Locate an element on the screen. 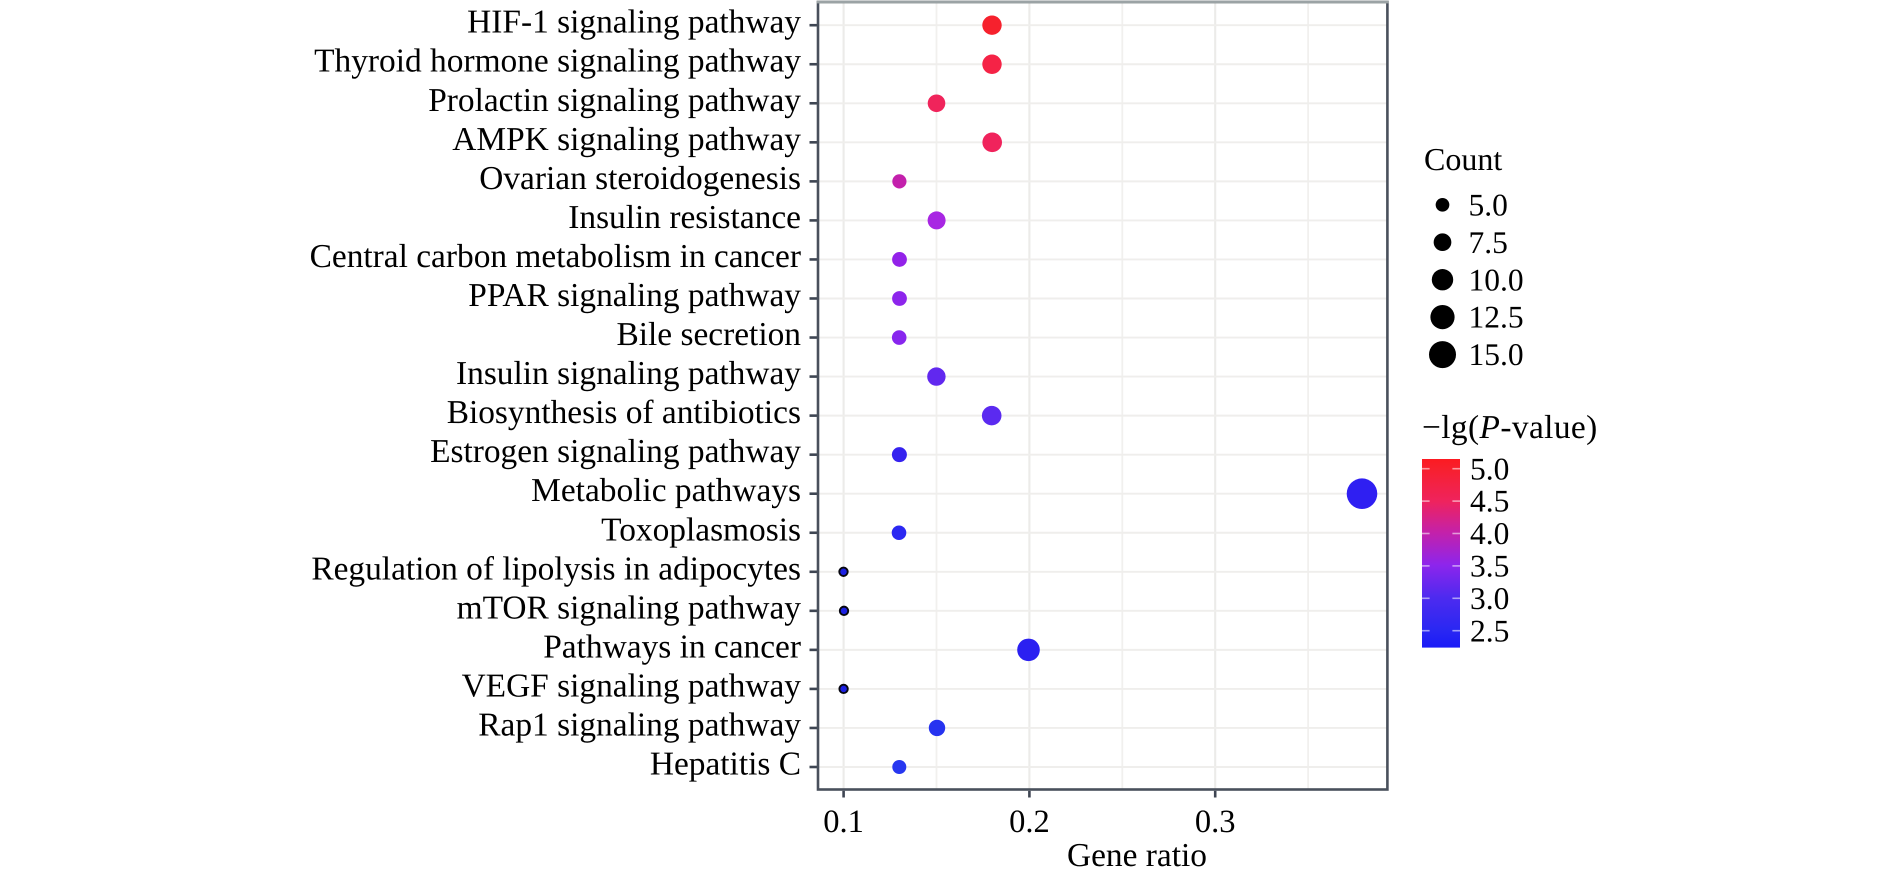 This screenshot has width=1890, height=877. svg-text: Hepatitis C is located at coordinates (725, 764).